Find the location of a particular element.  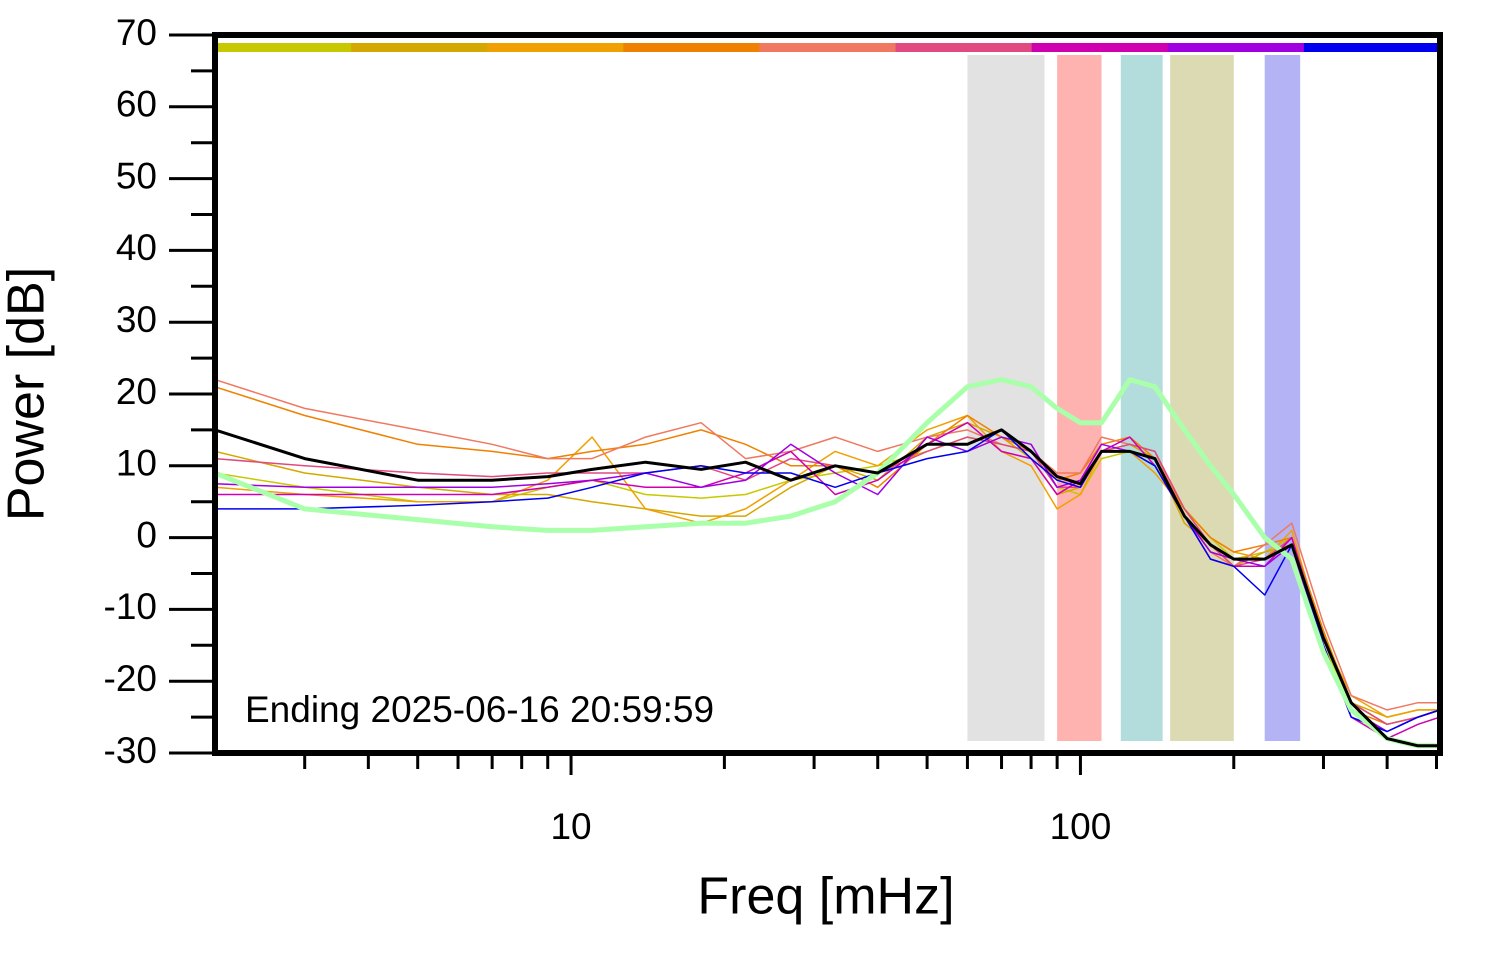

y-tick-label: -30 is located at coordinates (130, 750).